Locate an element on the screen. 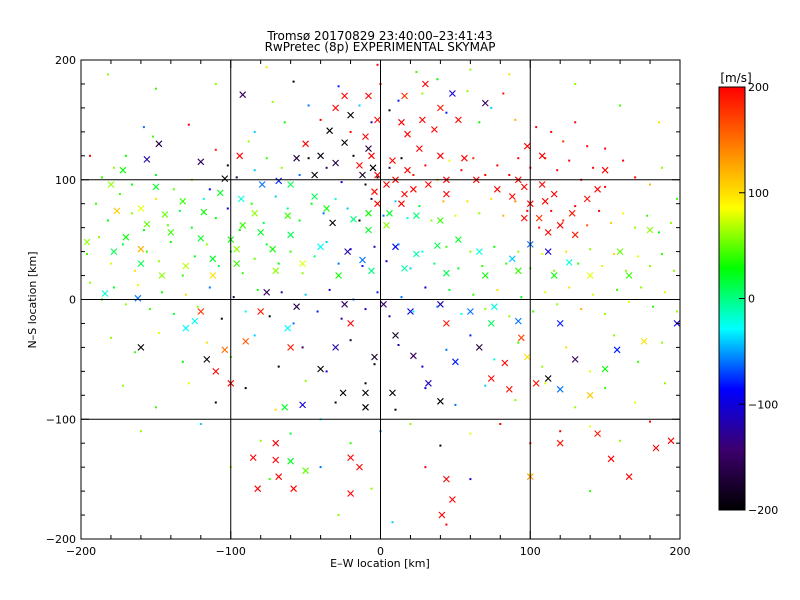  y-tick-label: 200 is located at coordinates (65, 60).